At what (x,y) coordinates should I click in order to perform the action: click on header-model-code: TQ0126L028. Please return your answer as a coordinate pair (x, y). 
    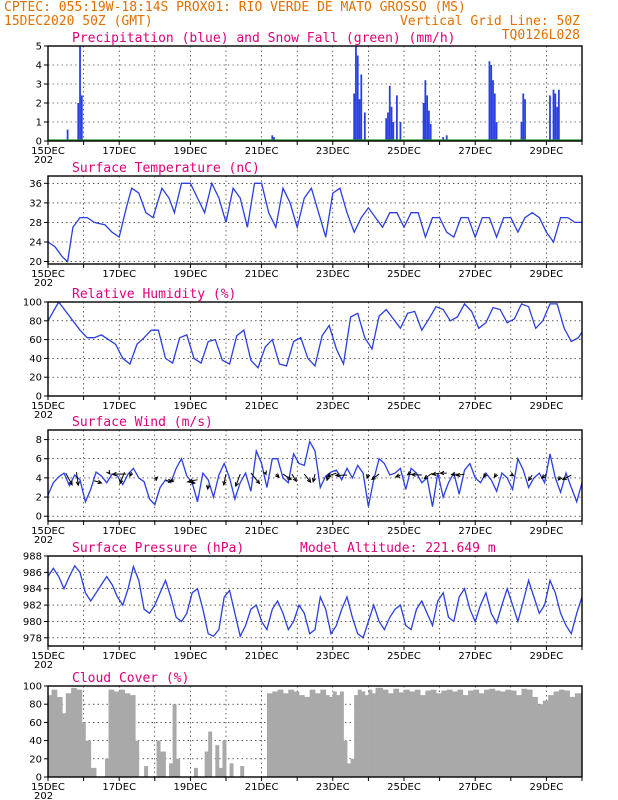
    Looking at the image, I should click on (541, 35).